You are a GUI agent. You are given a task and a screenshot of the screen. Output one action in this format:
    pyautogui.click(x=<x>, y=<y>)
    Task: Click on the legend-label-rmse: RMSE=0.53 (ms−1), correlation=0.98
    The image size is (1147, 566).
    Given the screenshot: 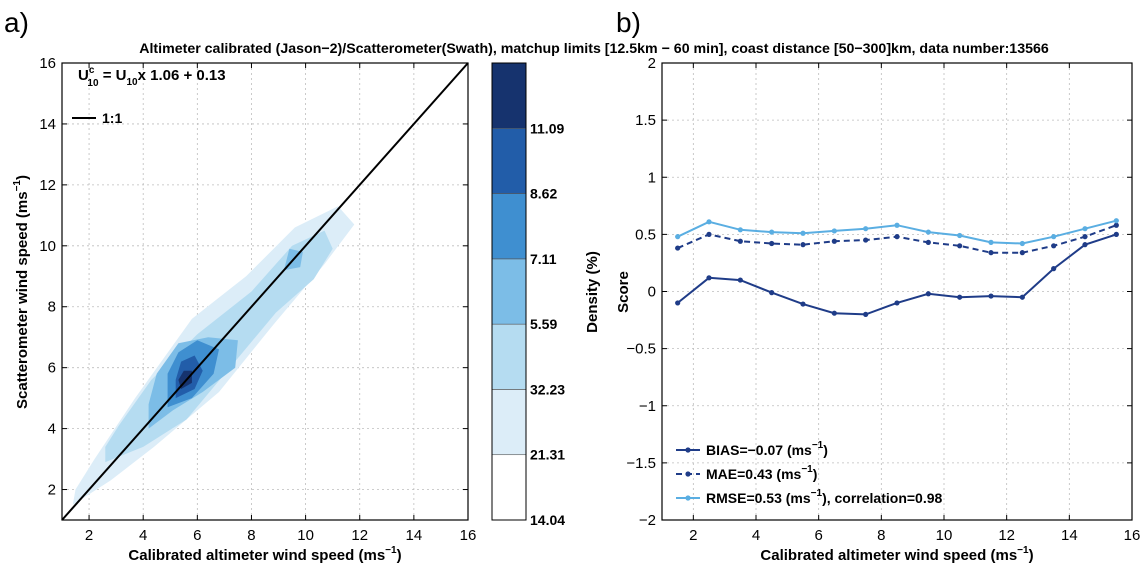 What is the action you would take?
    pyautogui.click(x=824, y=497)
    